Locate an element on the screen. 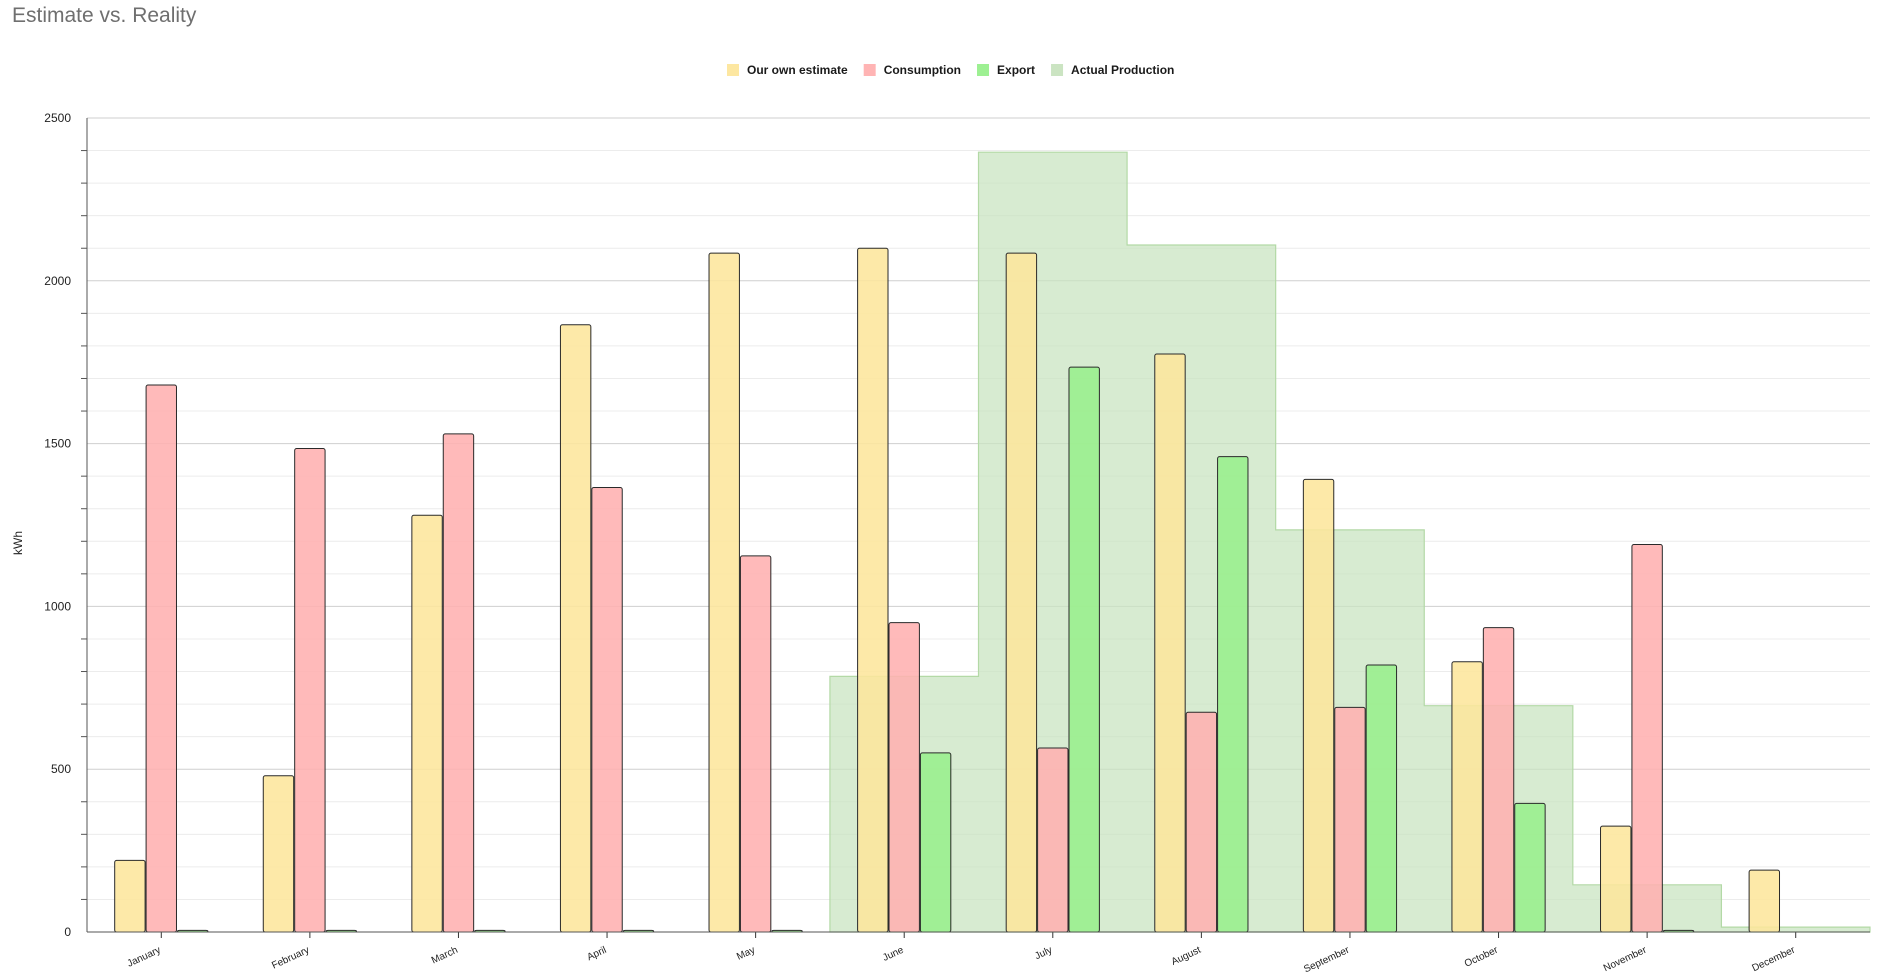  y-tick-label: 0 is located at coordinates (67, 932).